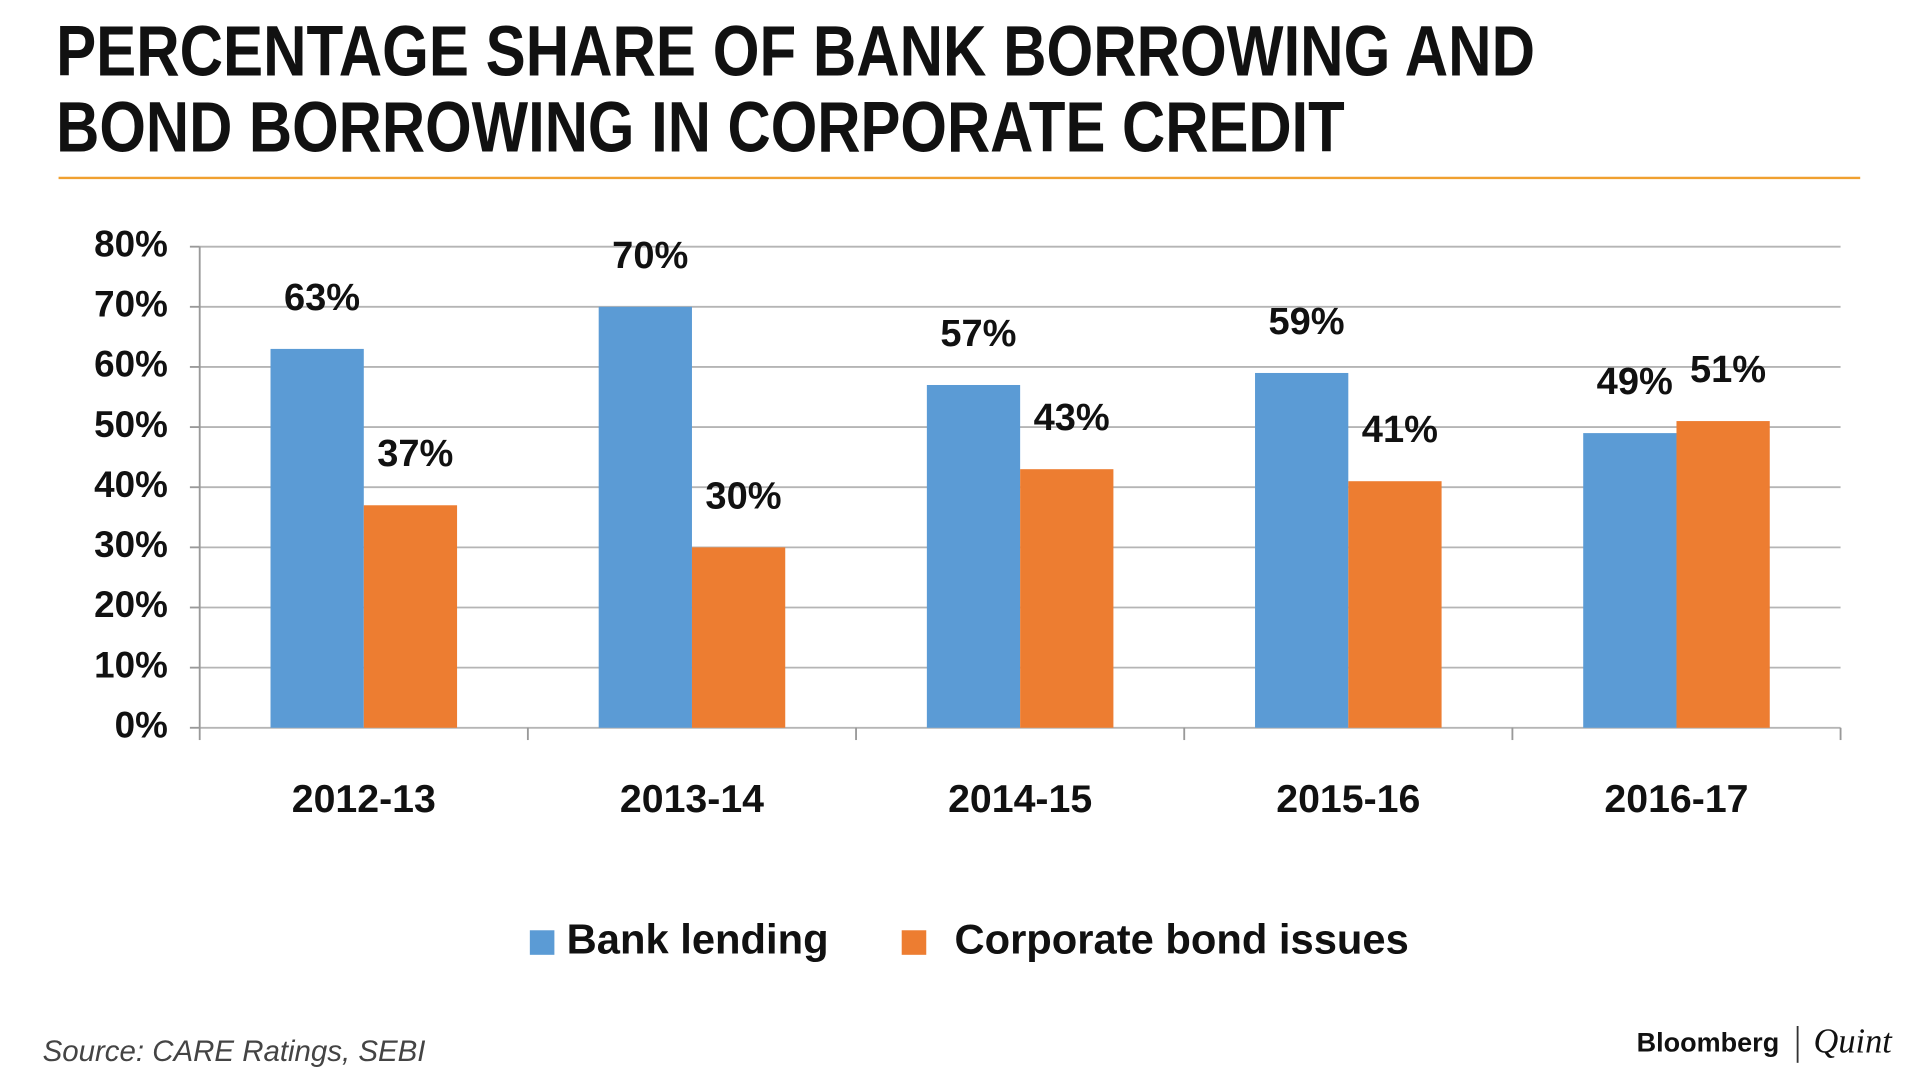 The height and width of the screenshot is (1080, 1920). What do you see at coordinates (131, 424) in the screenshot?
I see `y-tick-label: 50%` at bounding box center [131, 424].